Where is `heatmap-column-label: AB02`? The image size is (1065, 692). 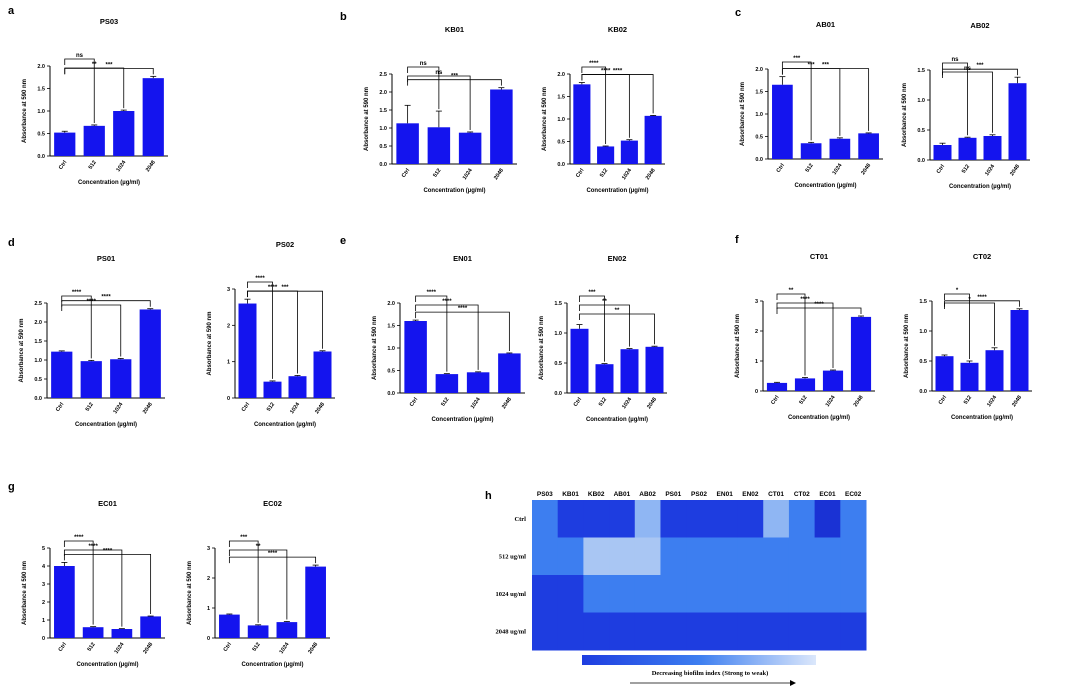 heatmap-column-label: AB02 is located at coordinates (647, 494).